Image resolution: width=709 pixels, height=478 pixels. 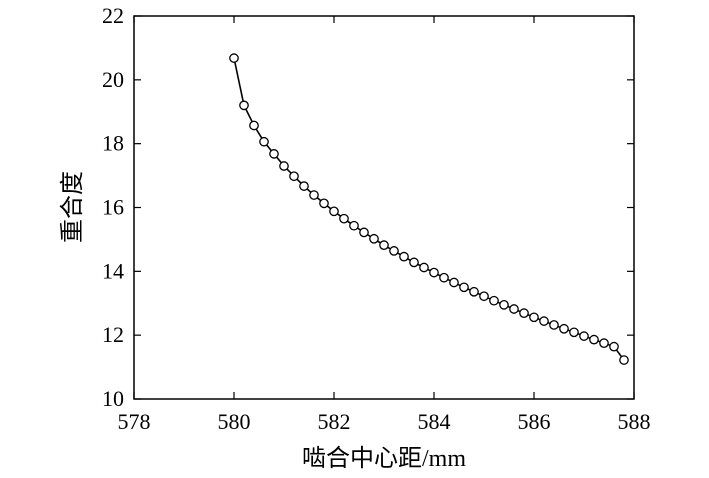 What do you see at coordinates (384, 458) in the screenshot?
I see `x-axis-title: 啮合中心距/mm` at bounding box center [384, 458].